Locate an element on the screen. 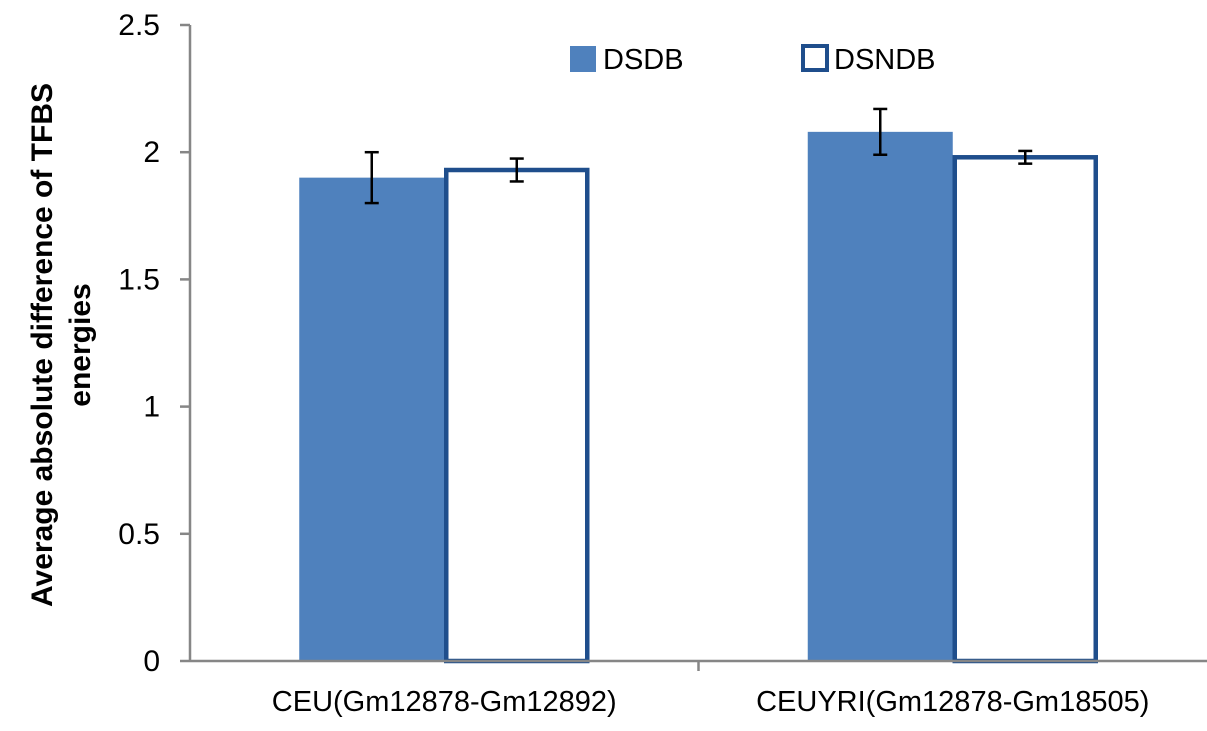 This screenshot has height=731, width=1207. y-tick-label: 1 is located at coordinates (151, 407).